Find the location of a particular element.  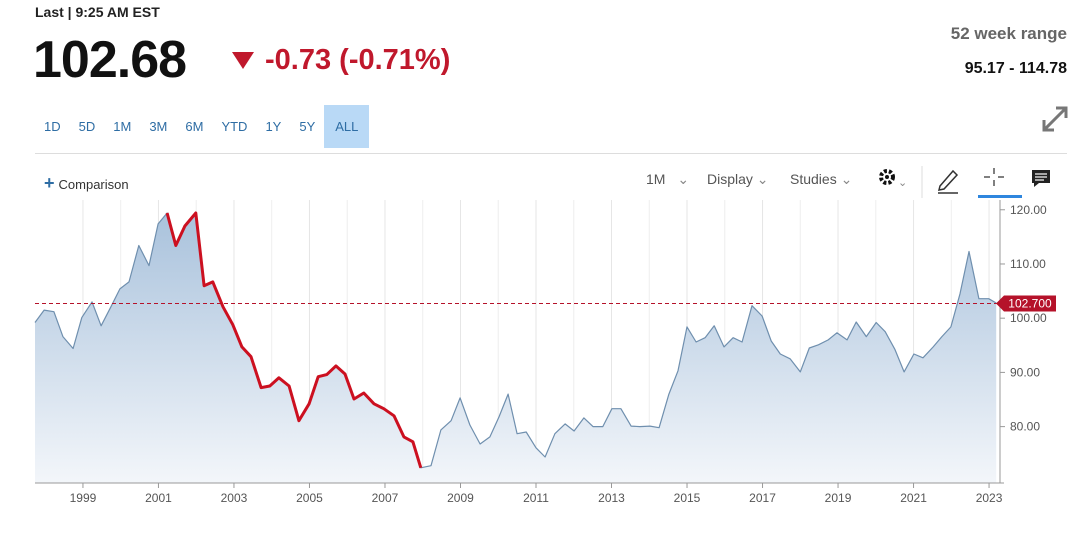

expand-icon is located at coordinates (1055, 119).